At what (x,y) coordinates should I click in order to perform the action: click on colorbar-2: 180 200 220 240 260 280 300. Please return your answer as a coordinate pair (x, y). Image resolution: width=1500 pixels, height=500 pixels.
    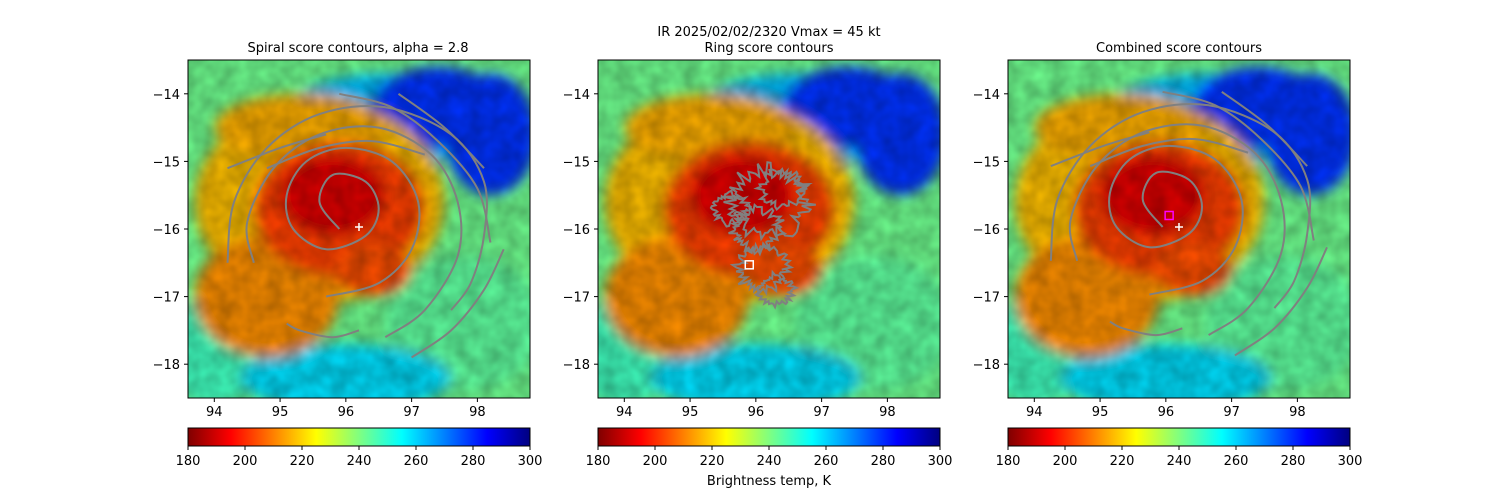
    Looking at the image, I should click on (769, 448).